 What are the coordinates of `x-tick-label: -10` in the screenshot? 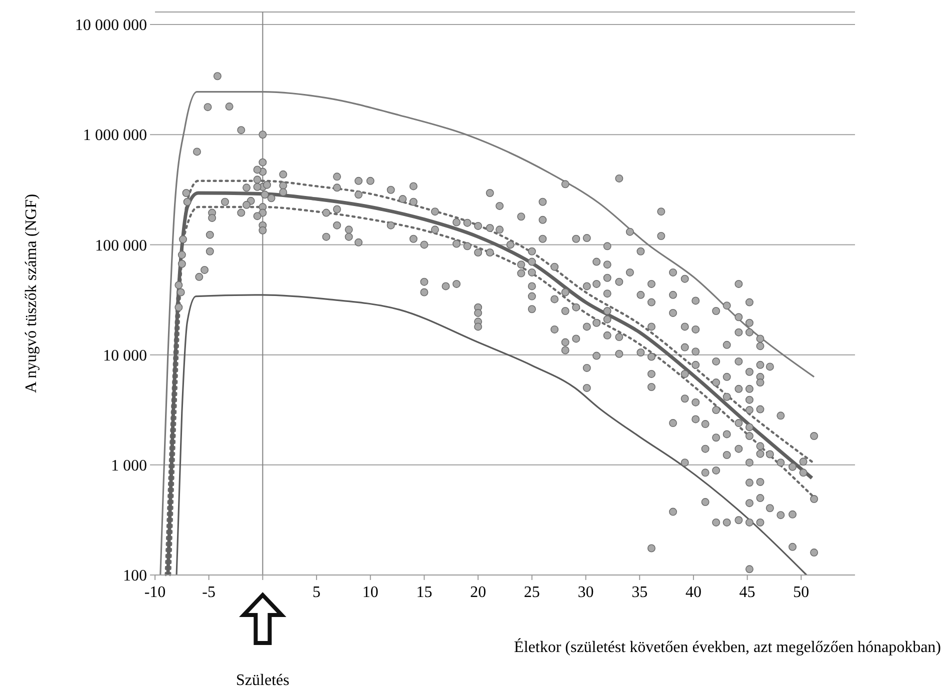 It's located at (155, 592).